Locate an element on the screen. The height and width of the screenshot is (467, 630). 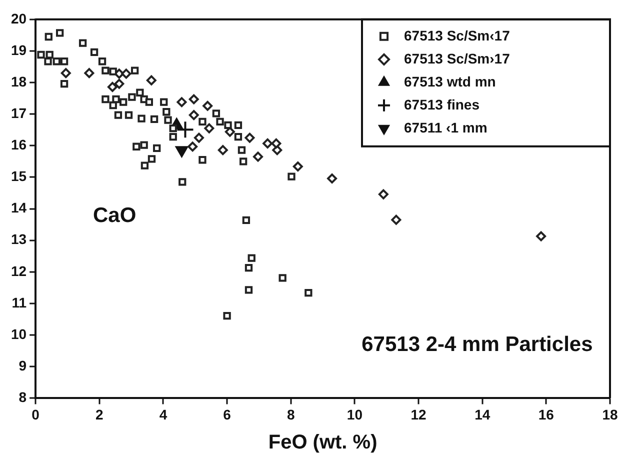
annotation: CaO is located at coordinates (114, 216).